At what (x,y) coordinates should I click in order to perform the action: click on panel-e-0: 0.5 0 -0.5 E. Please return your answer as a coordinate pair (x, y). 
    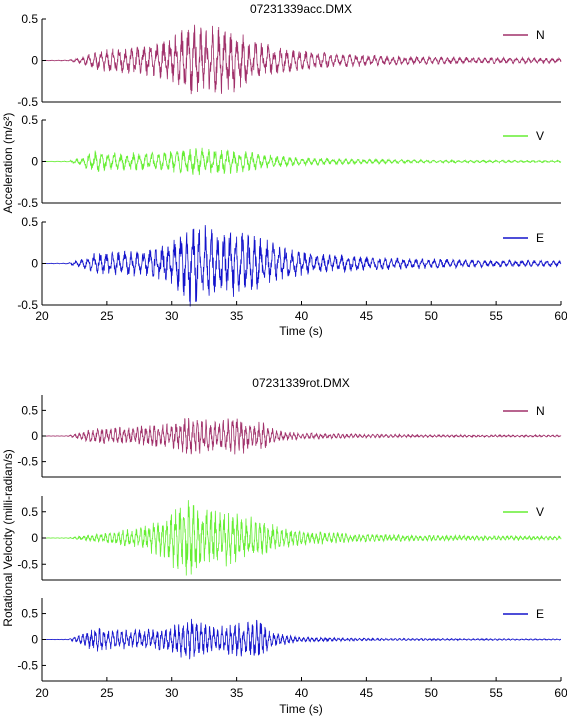
    Looking at the image, I should click on (289, 263).